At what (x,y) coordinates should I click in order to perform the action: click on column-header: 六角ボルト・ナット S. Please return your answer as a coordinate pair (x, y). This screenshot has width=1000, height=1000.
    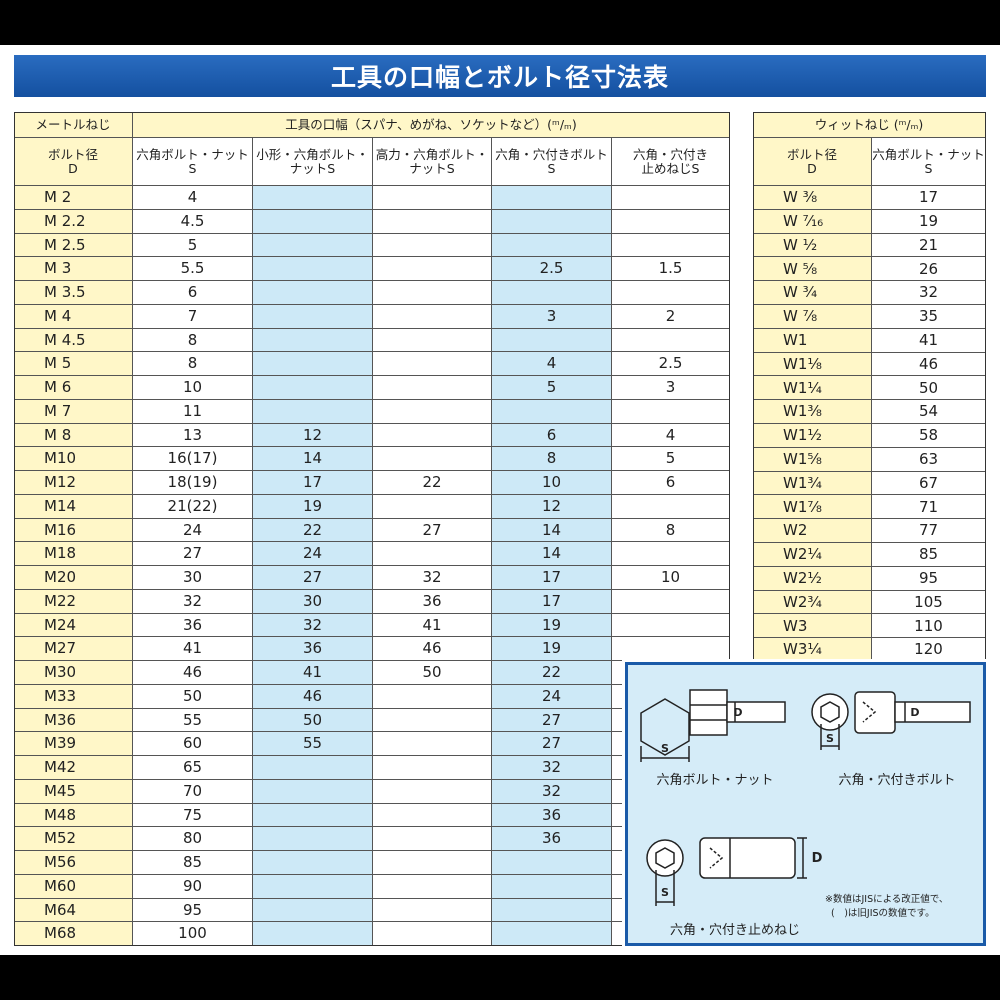
    Looking at the image, I should click on (929, 162).